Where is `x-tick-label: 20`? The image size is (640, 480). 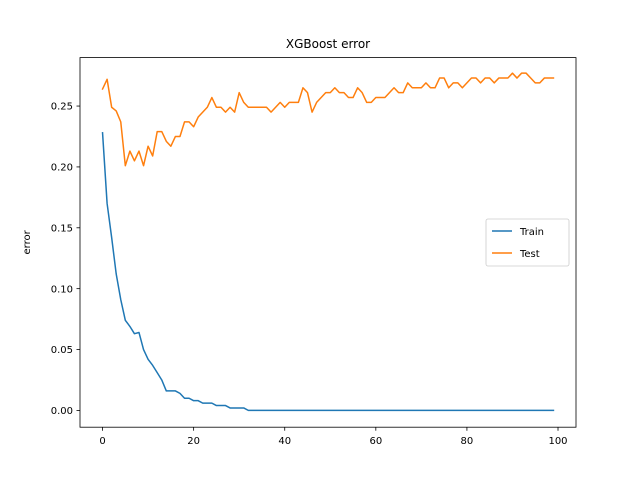
x-tick-label: 20 is located at coordinates (193, 441).